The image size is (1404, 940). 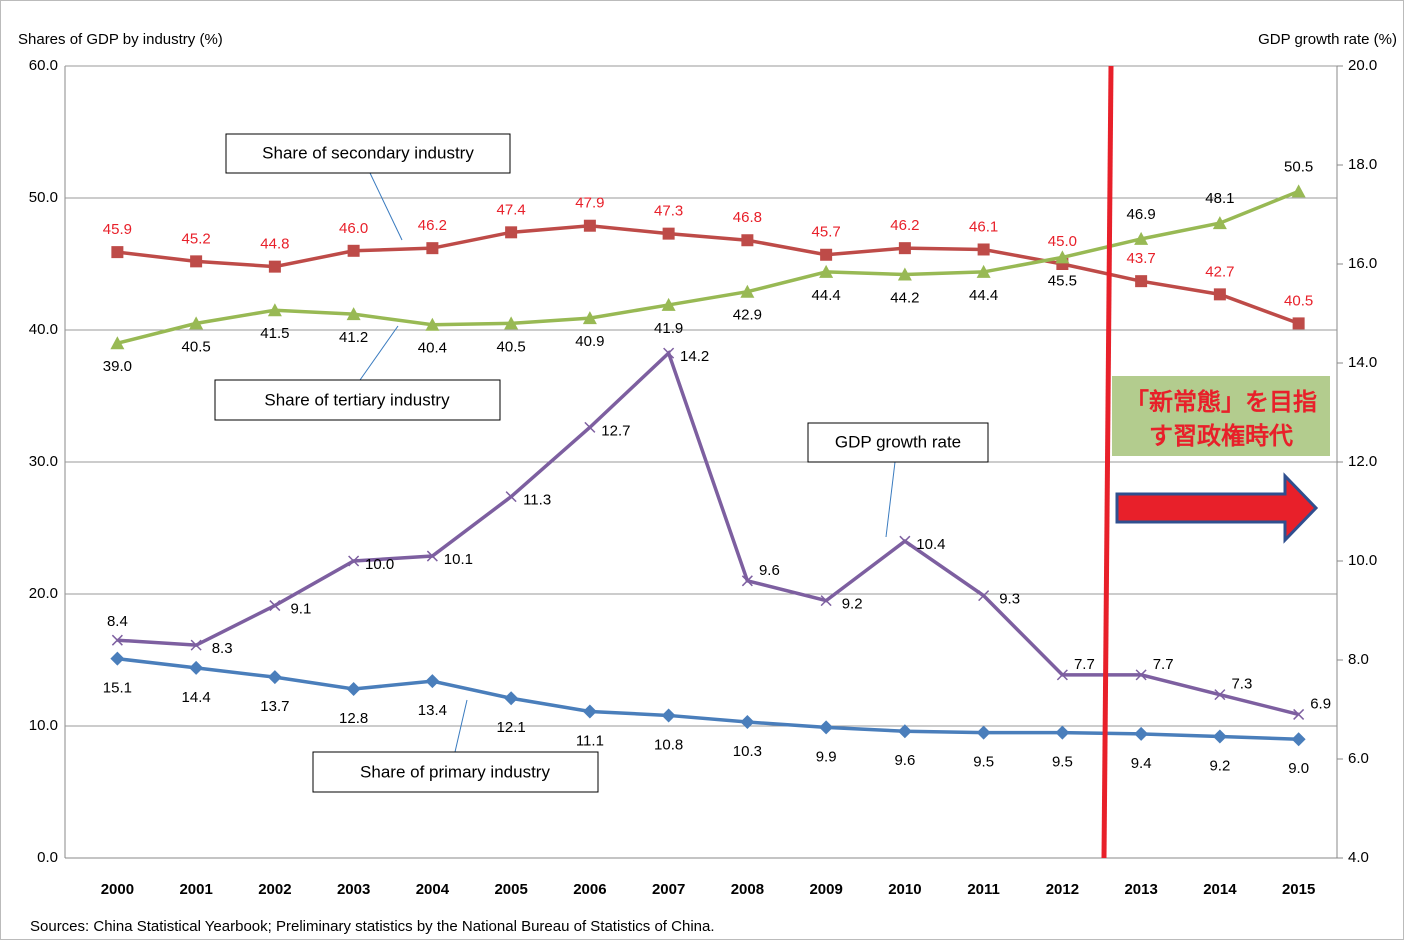 What do you see at coordinates (826, 756) in the screenshot?
I see `data-label: 9.9` at bounding box center [826, 756].